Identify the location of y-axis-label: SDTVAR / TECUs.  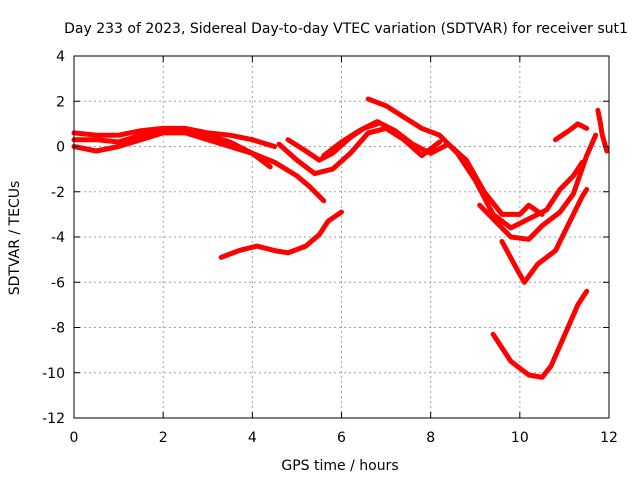
(15, 238).